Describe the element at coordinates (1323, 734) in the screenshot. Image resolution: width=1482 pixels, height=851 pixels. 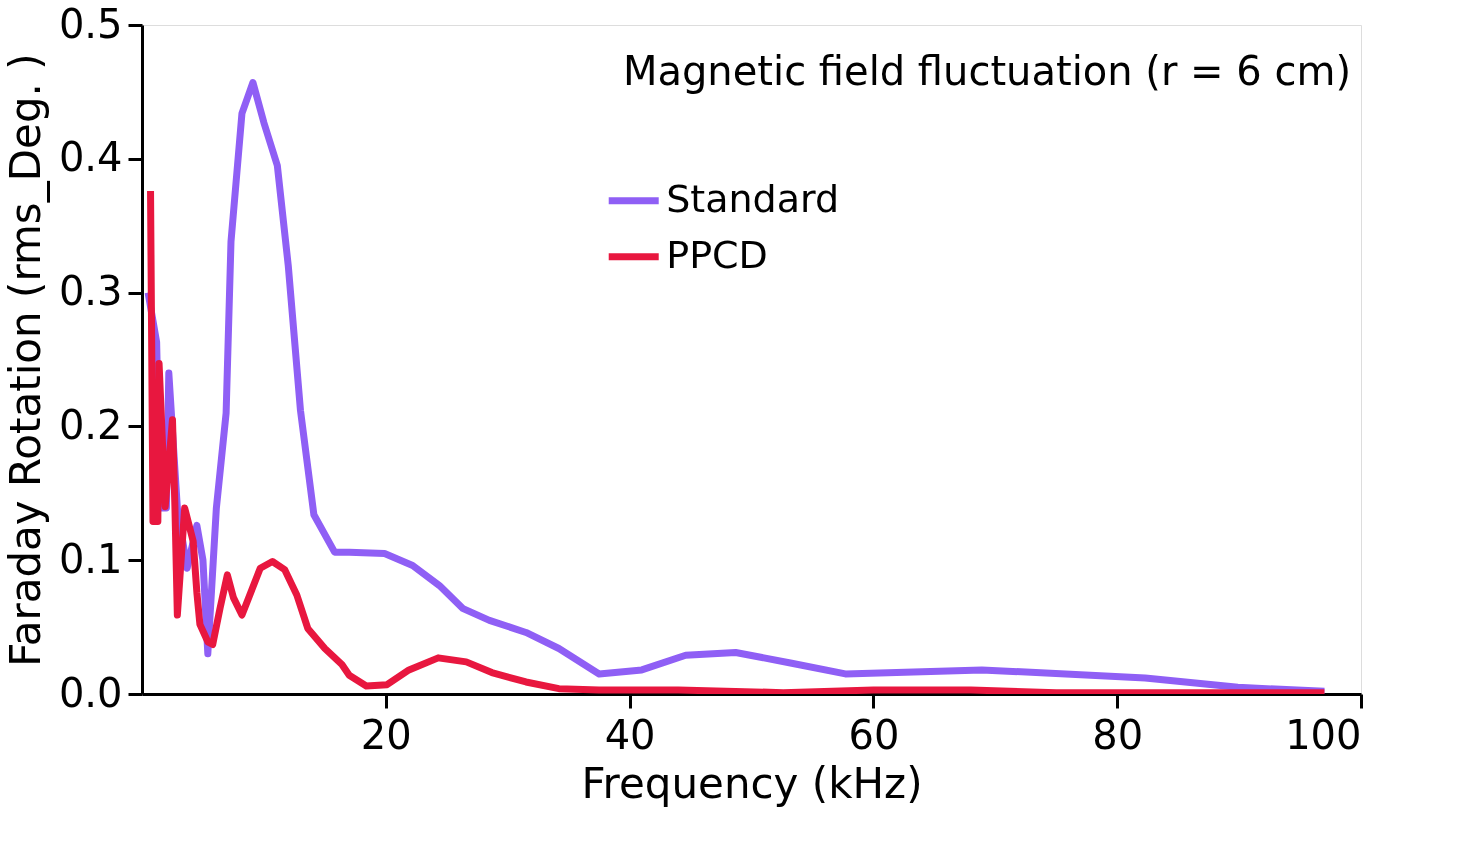
I see `x-tick-label: 100` at that location.